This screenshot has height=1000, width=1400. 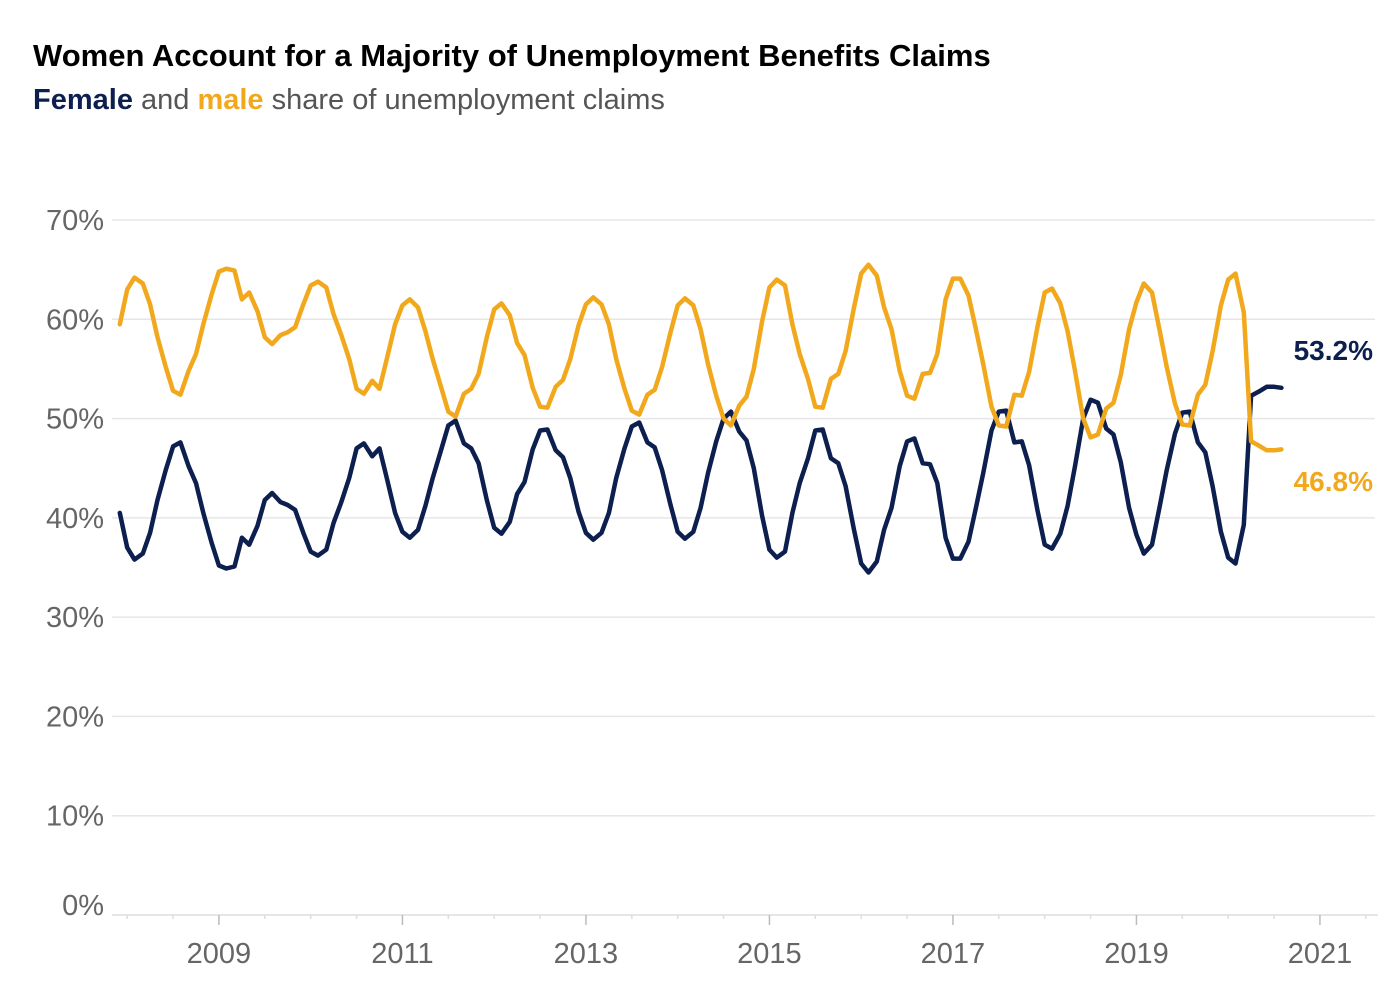 What do you see at coordinates (219, 954) in the screenshot?
I see `x-tick-label: 2009` at bounding box center [219, 954].